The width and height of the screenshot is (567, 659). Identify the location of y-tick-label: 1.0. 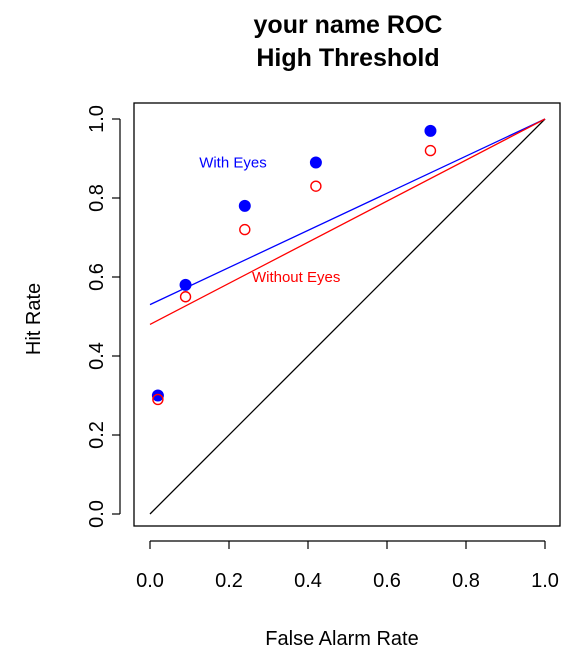
(97, 119).